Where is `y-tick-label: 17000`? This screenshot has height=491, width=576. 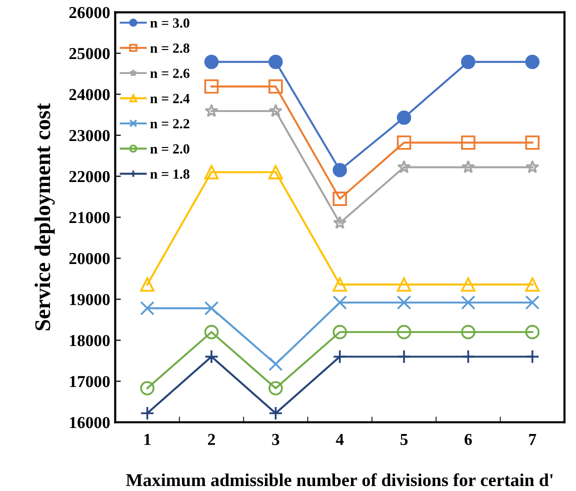 y-tick-label: 17000 is located at coordinates (90, 382).